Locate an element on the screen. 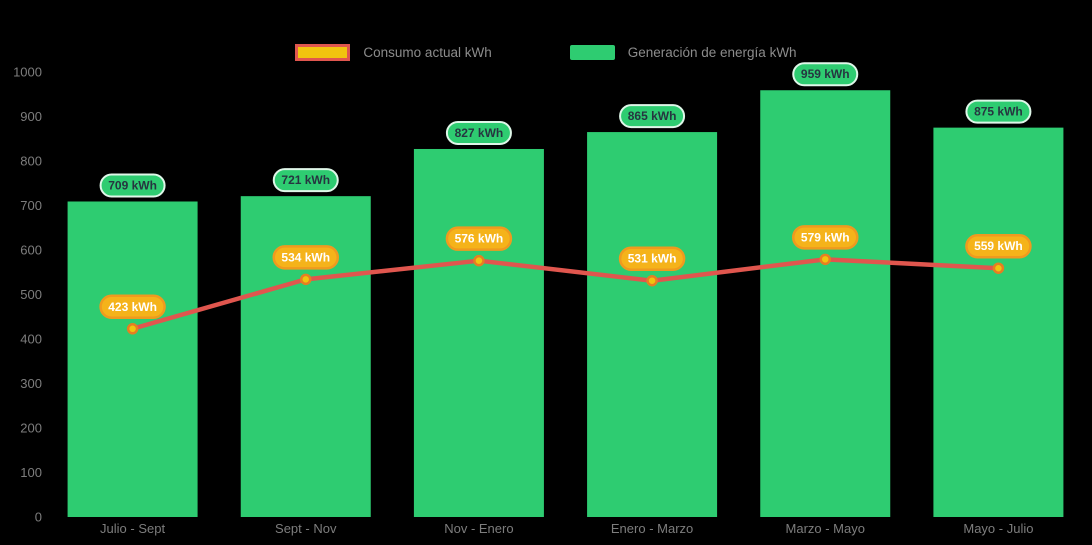 The height and width of the screenshot is (545, 1092). bar-value-badge-text: 721 kWh is located at coordinates (305, 180).